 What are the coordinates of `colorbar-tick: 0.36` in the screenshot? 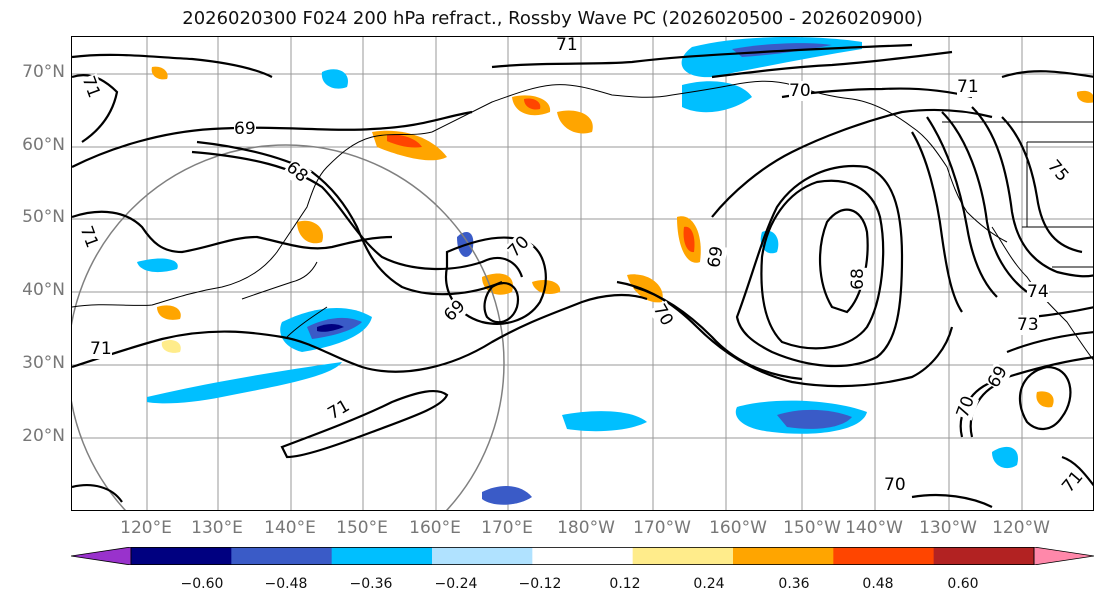 It's located at (794, 584).